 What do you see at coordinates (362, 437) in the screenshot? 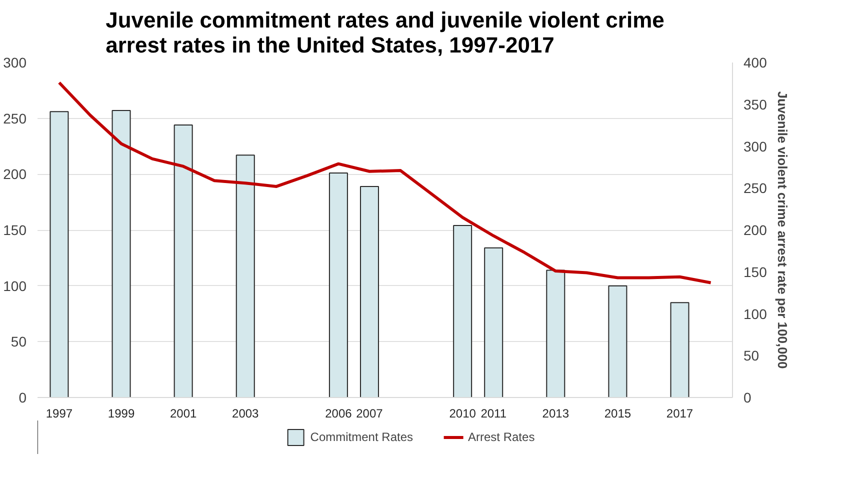
I see `legend-label: Commitment Rates` at bounding box center [362, 437].